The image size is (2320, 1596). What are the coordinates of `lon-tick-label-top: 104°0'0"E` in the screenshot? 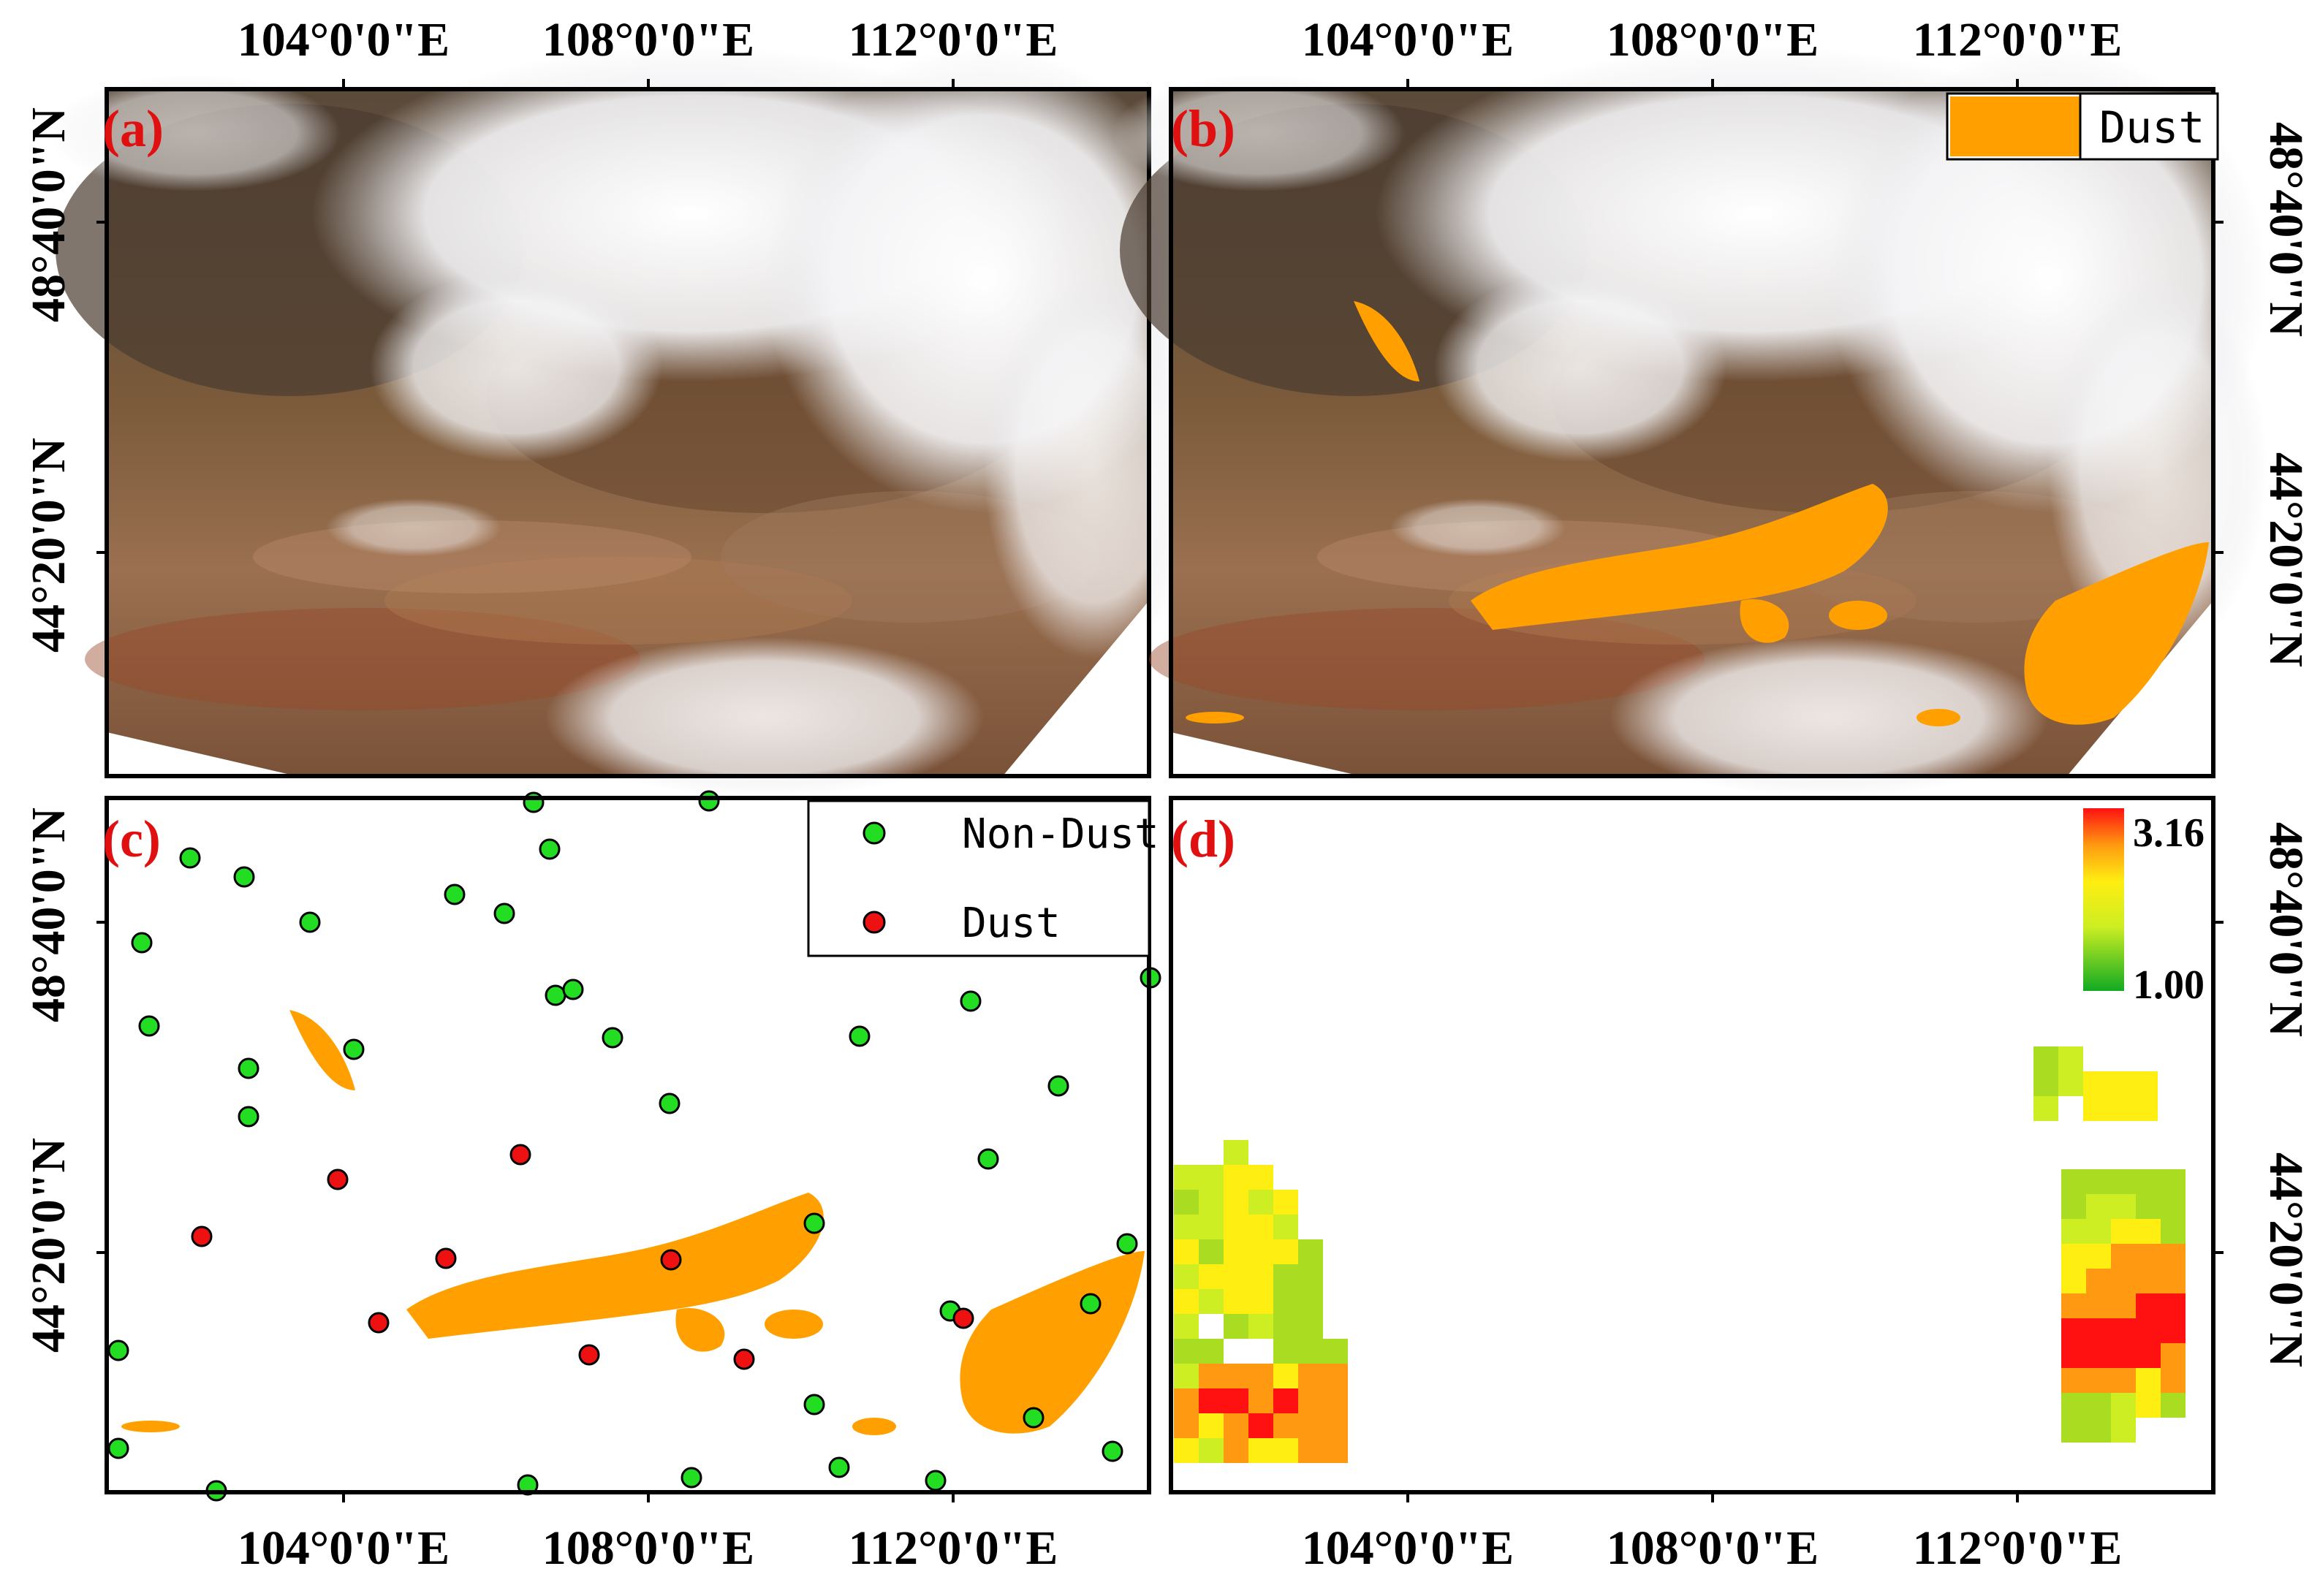 It's located at (344, 39).